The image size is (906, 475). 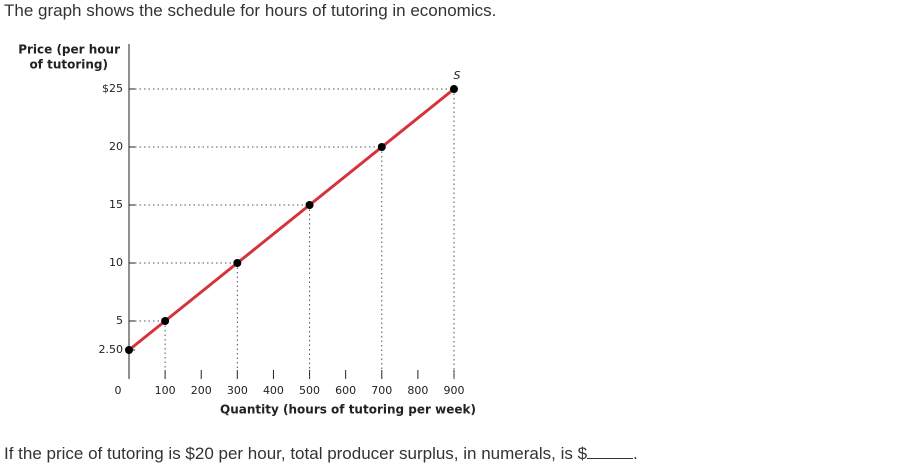 I want to click on y-axis-label: of tutoring), so click(x=68, y=65).